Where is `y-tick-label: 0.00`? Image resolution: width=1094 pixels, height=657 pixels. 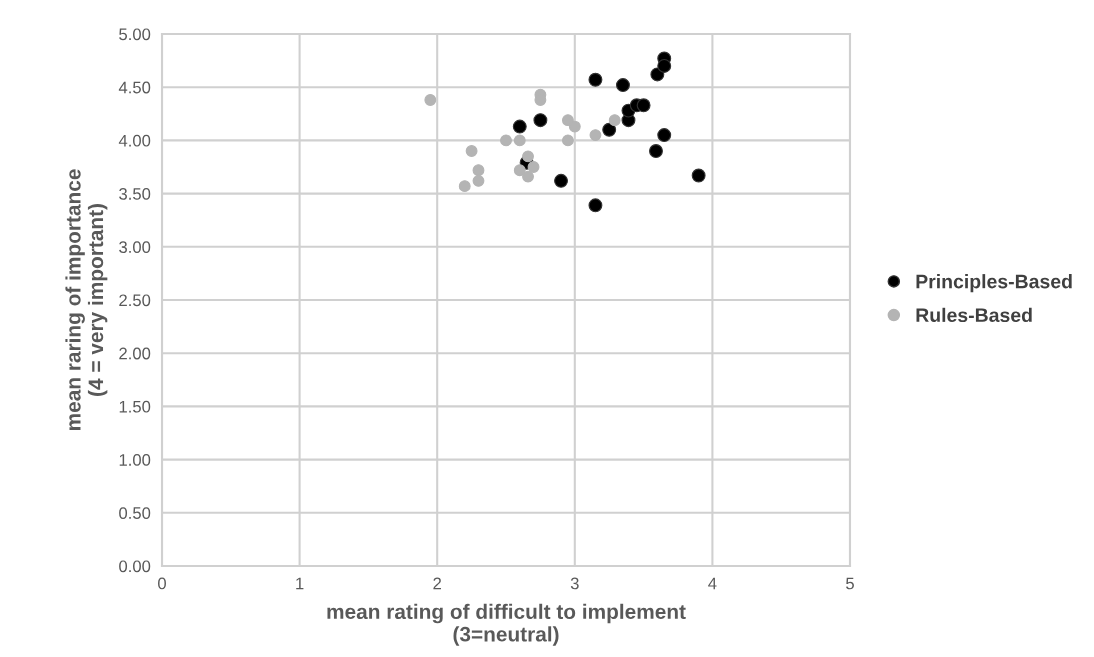 y-tick-label: 0.00 is located at coordinates (135, 566).